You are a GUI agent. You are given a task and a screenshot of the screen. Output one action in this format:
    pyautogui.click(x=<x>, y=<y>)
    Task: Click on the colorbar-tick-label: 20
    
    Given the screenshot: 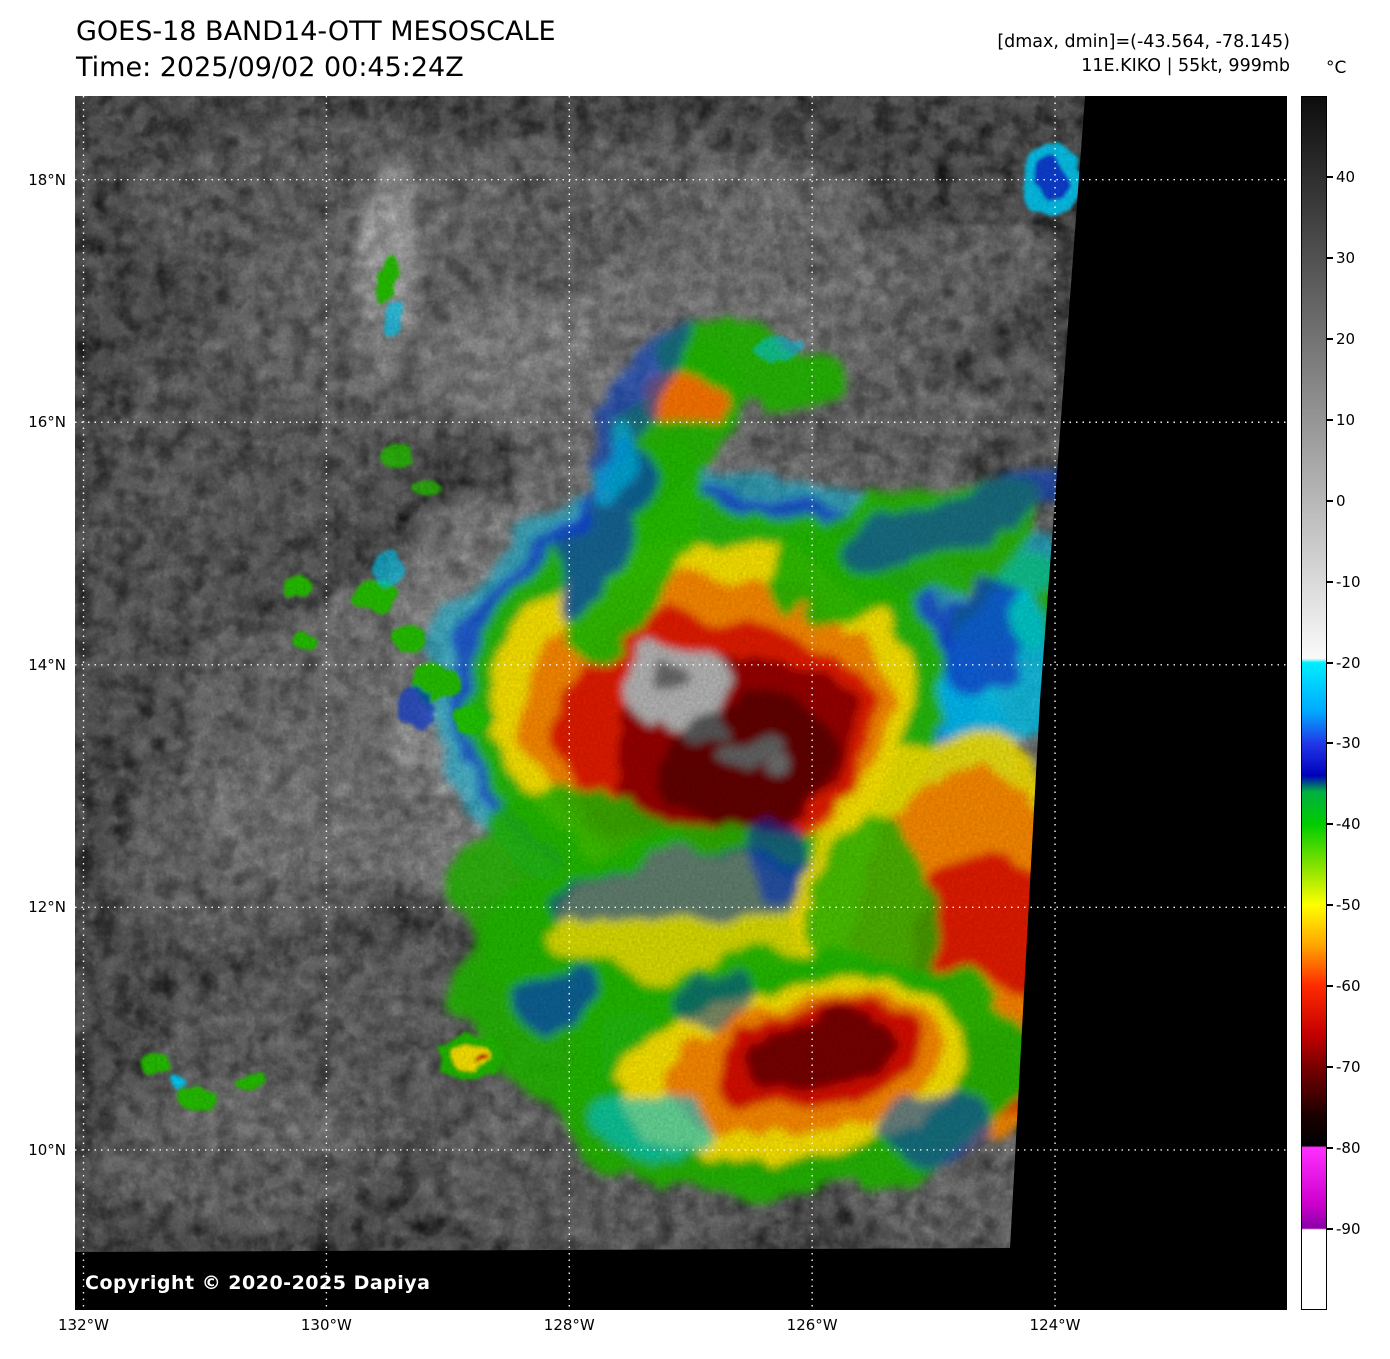 What is the action you would take?
    pyautogui.click(x=1346, y=338)
    